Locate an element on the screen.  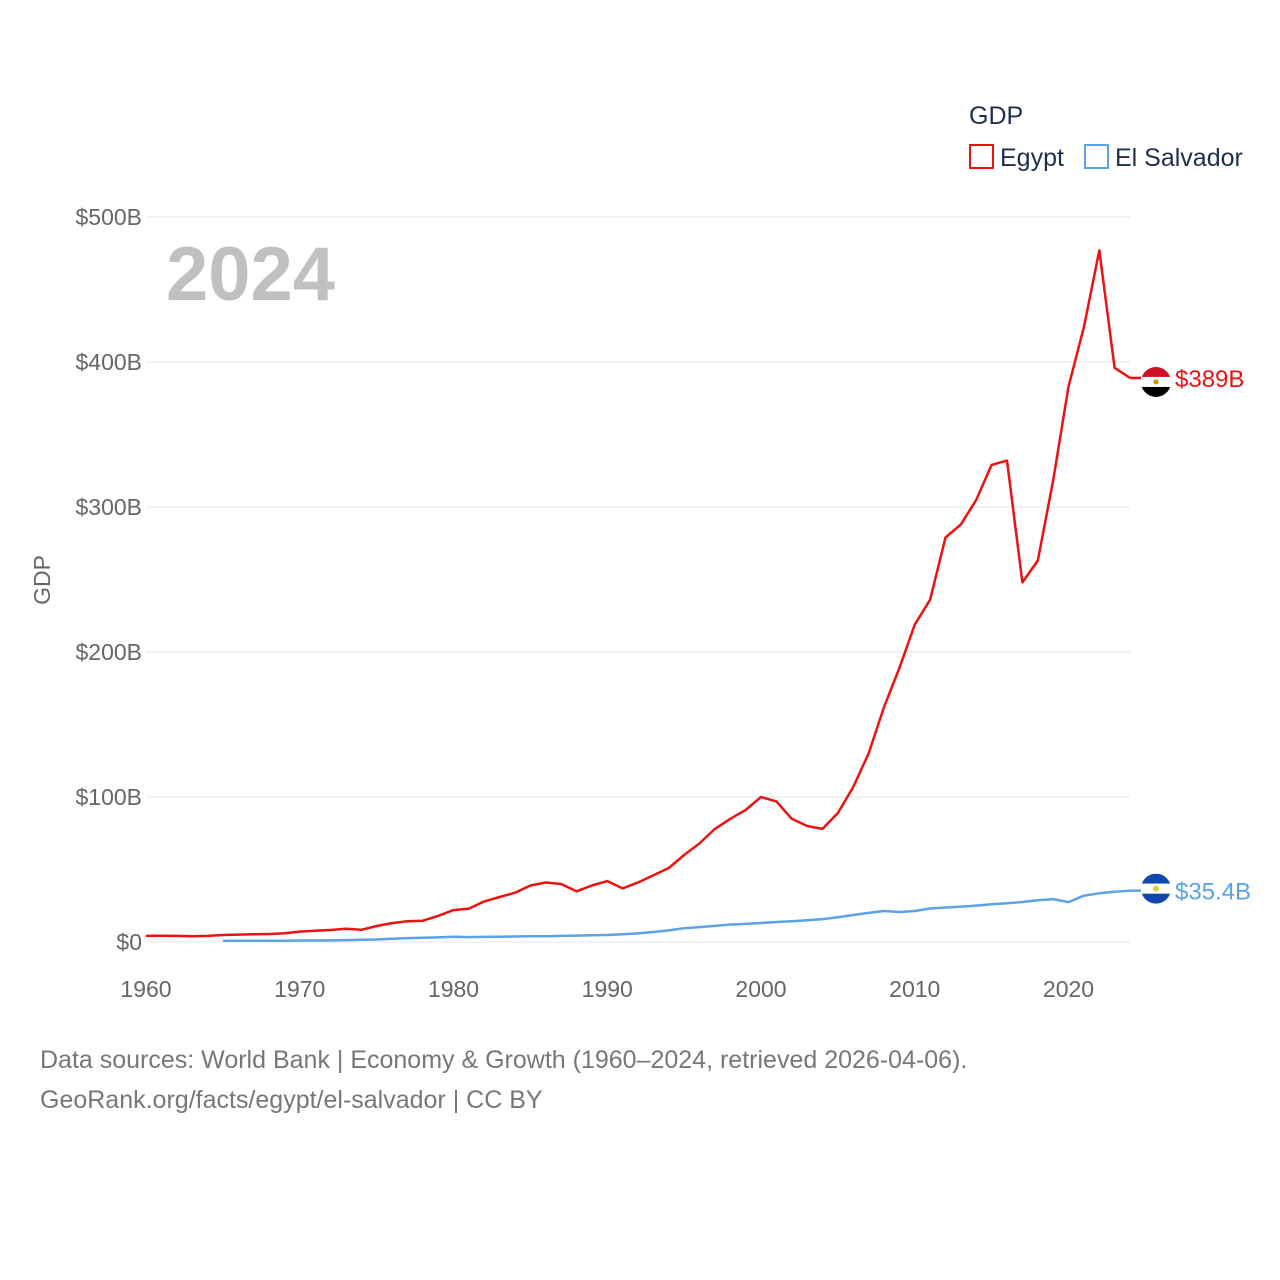
y-tick-label: $500B is located at coordinates (108, 217).